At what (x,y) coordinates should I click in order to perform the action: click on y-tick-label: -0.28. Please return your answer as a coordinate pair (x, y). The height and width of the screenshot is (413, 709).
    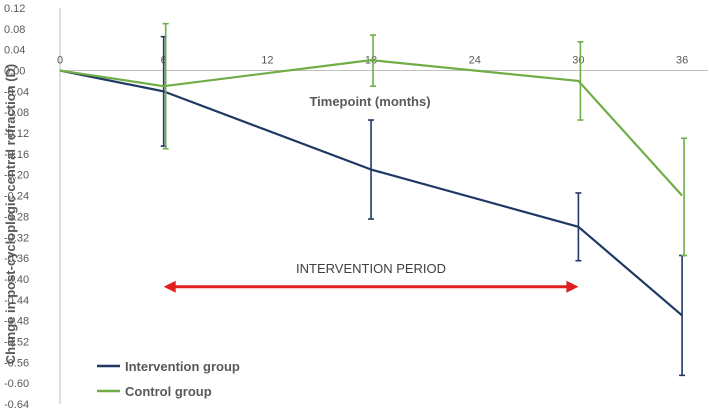
    Looking at the image, I should click on (16, 217).